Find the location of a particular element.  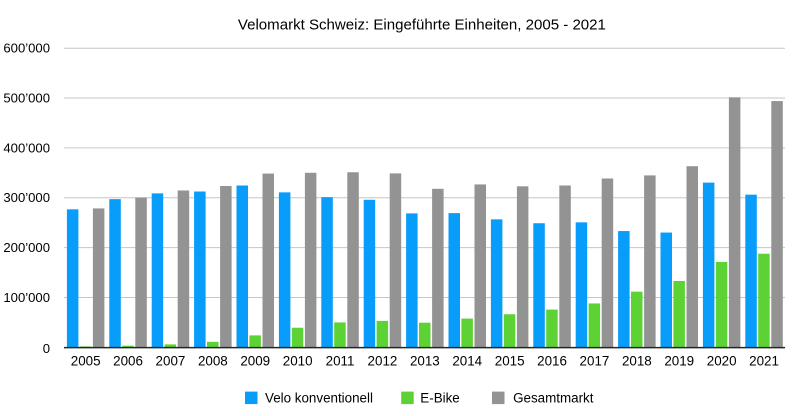

svg-text: 2006 is located at coordinates (128, 361).